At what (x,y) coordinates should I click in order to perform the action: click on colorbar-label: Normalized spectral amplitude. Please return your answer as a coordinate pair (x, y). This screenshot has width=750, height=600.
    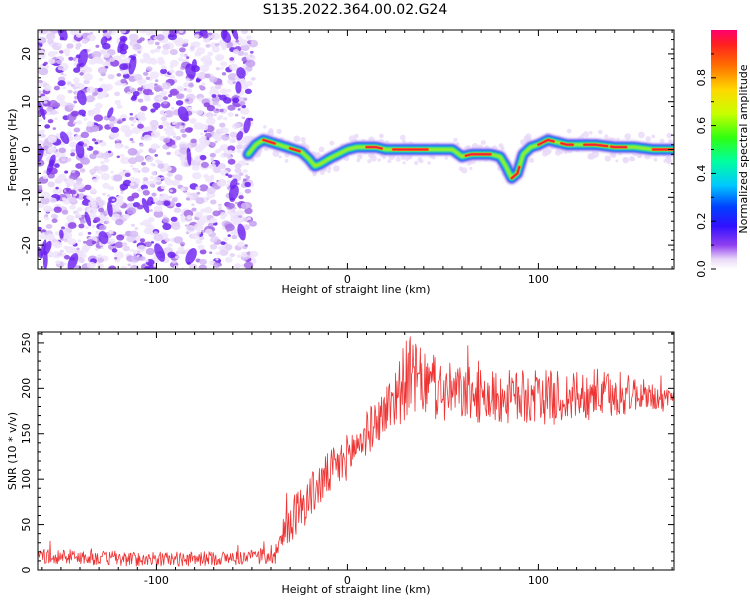
    Looking at the image, I should click on (743, 148).